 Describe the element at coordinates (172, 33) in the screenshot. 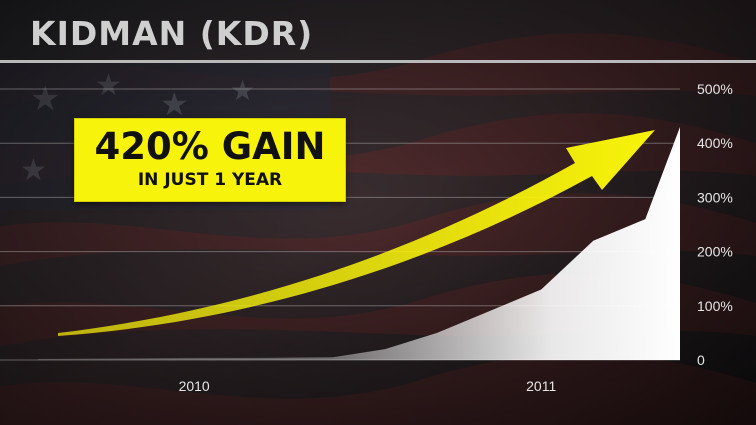

I see `page-title: KIDMAN (KDR)` at that location.